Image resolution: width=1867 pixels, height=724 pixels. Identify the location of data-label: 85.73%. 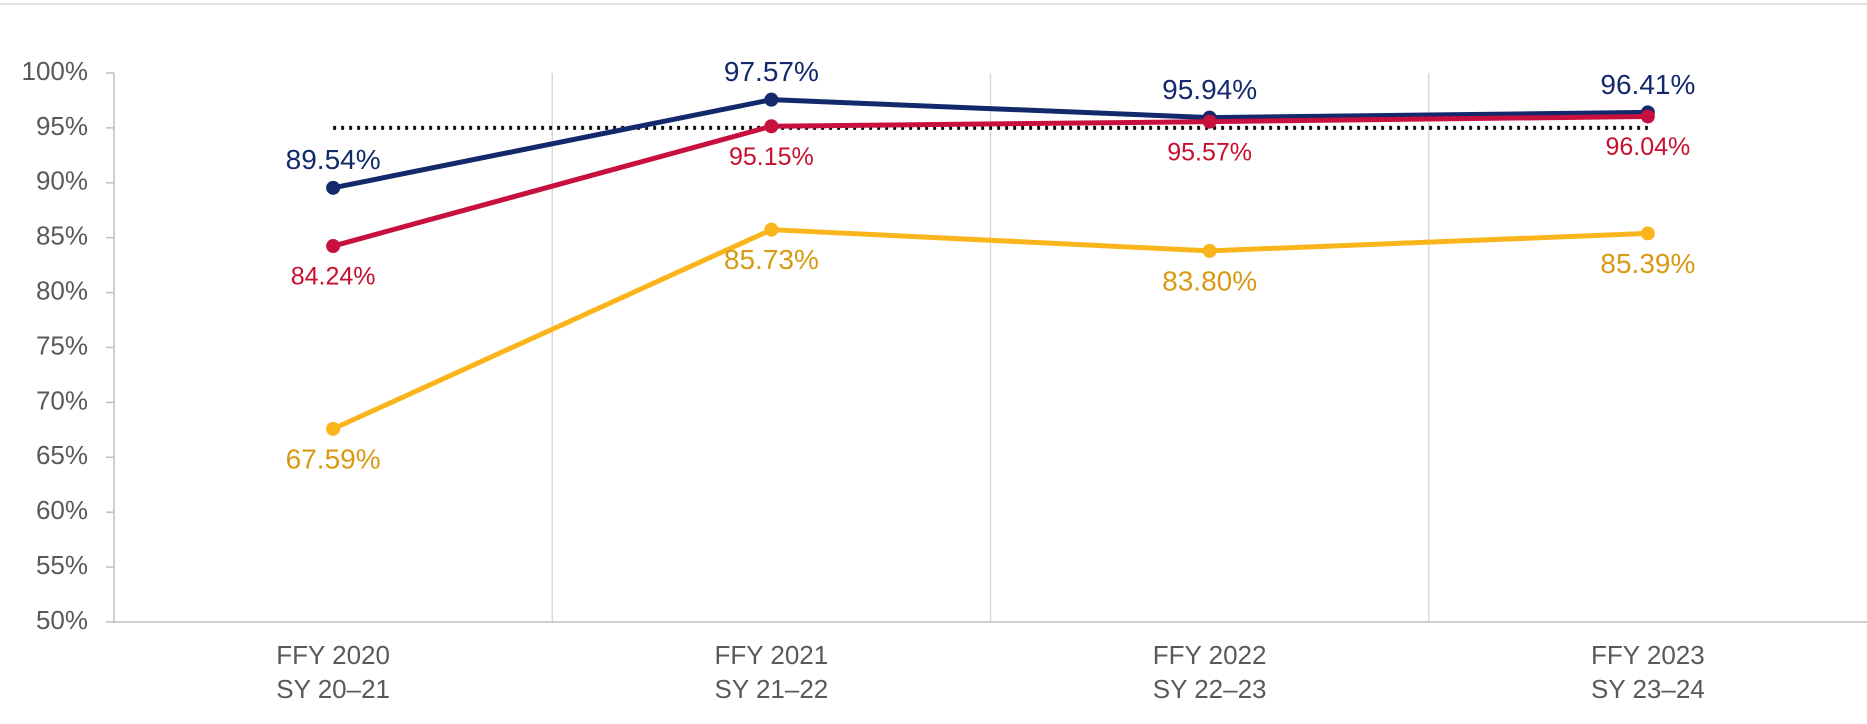
(771, 259).